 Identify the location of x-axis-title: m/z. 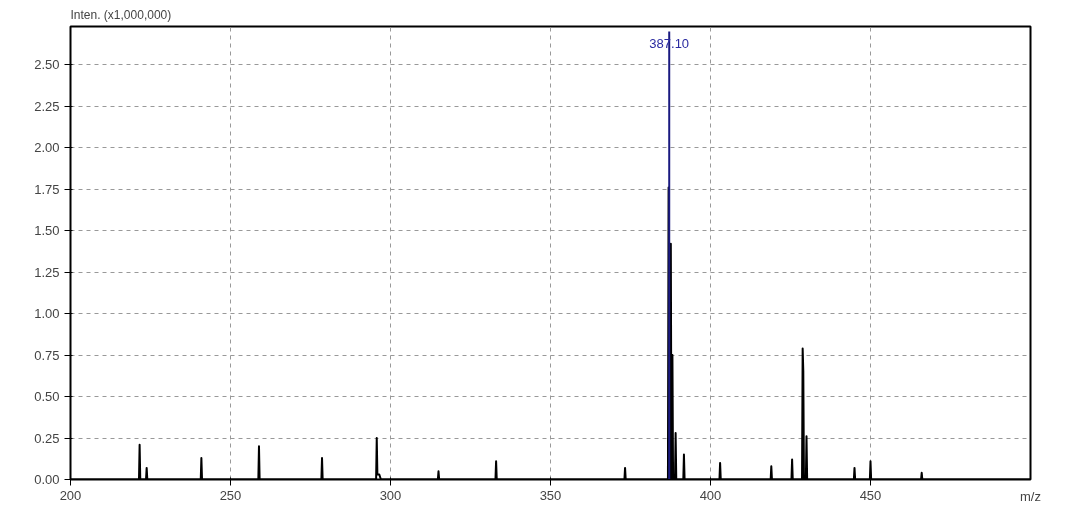
(1030, 496).